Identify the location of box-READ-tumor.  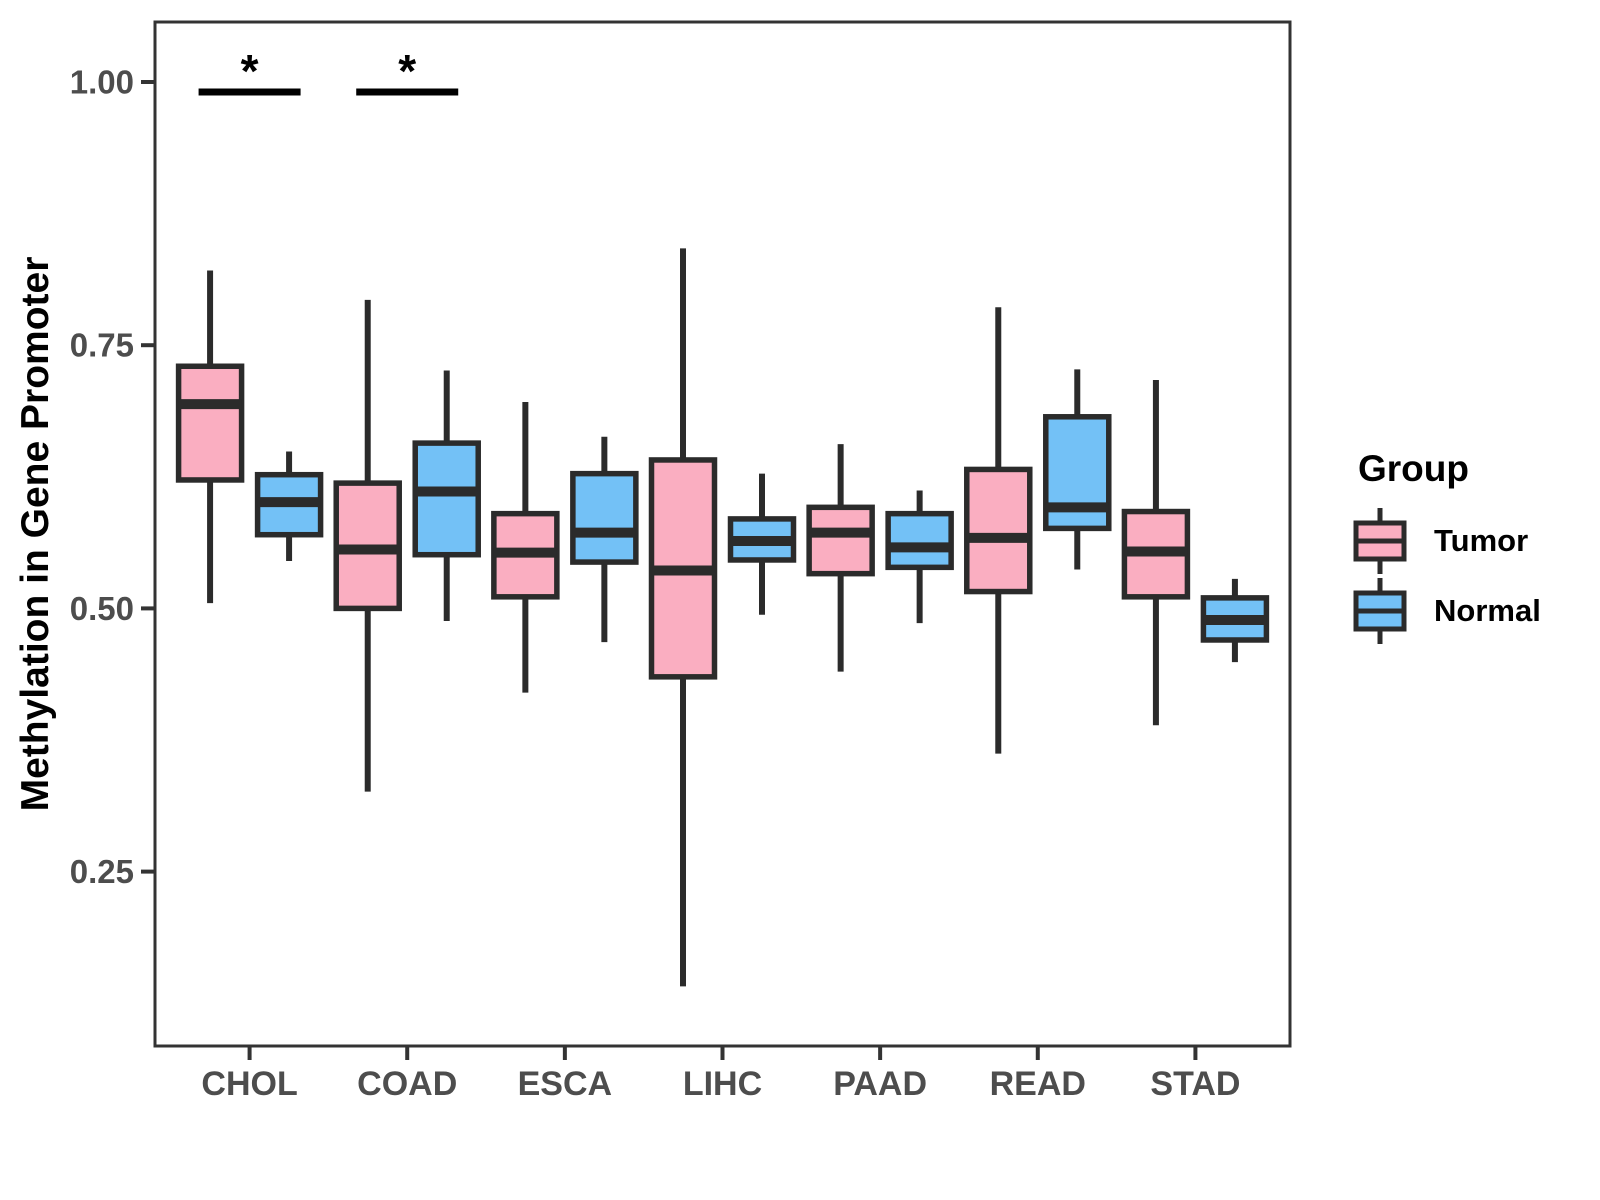
(998, 530).